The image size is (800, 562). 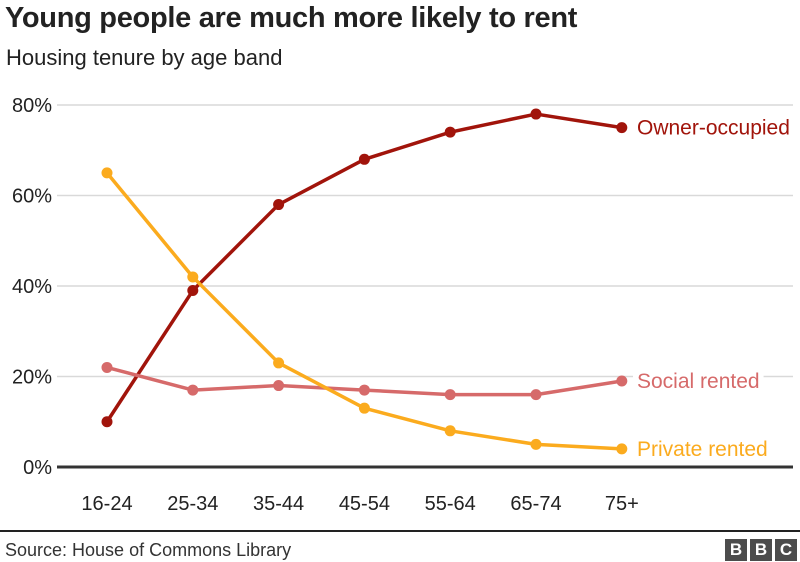 I want to click on series-label: Social rented, so click(x=698, y=381).